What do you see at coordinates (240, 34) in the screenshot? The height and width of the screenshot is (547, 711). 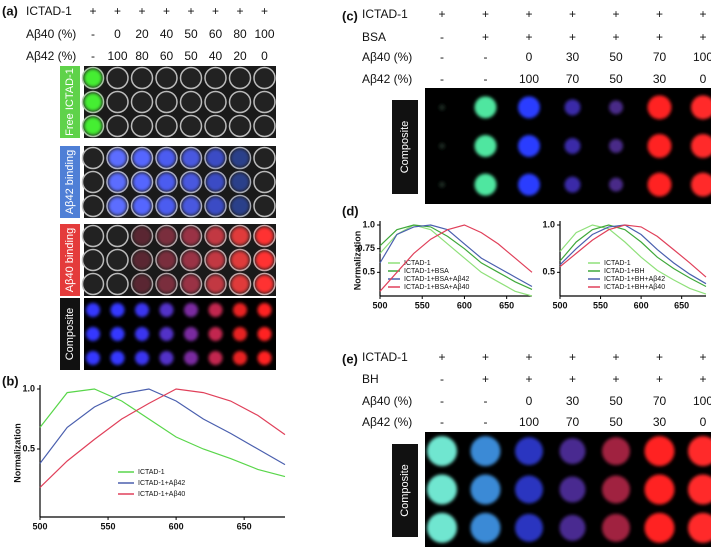 I see `cell: 80` at bounding box center [240, 34].